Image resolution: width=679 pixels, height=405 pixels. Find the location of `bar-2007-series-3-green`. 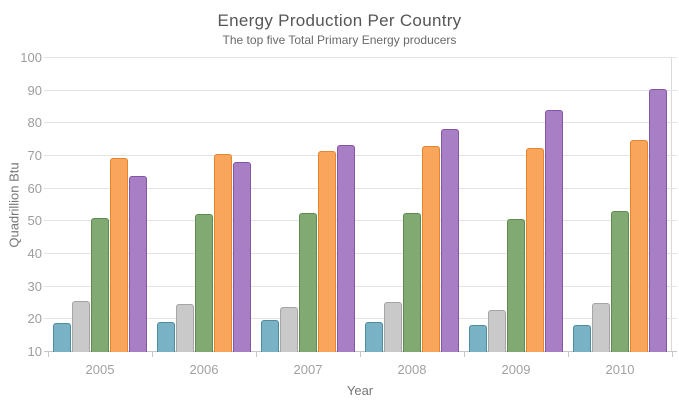

bar-2007-series-3-green is located at coordinates (308, 282).